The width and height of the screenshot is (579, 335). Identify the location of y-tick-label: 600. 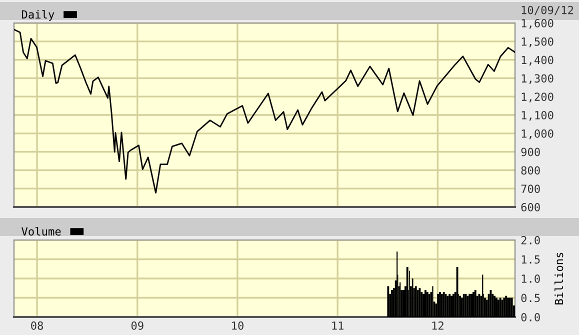
(530, 207).